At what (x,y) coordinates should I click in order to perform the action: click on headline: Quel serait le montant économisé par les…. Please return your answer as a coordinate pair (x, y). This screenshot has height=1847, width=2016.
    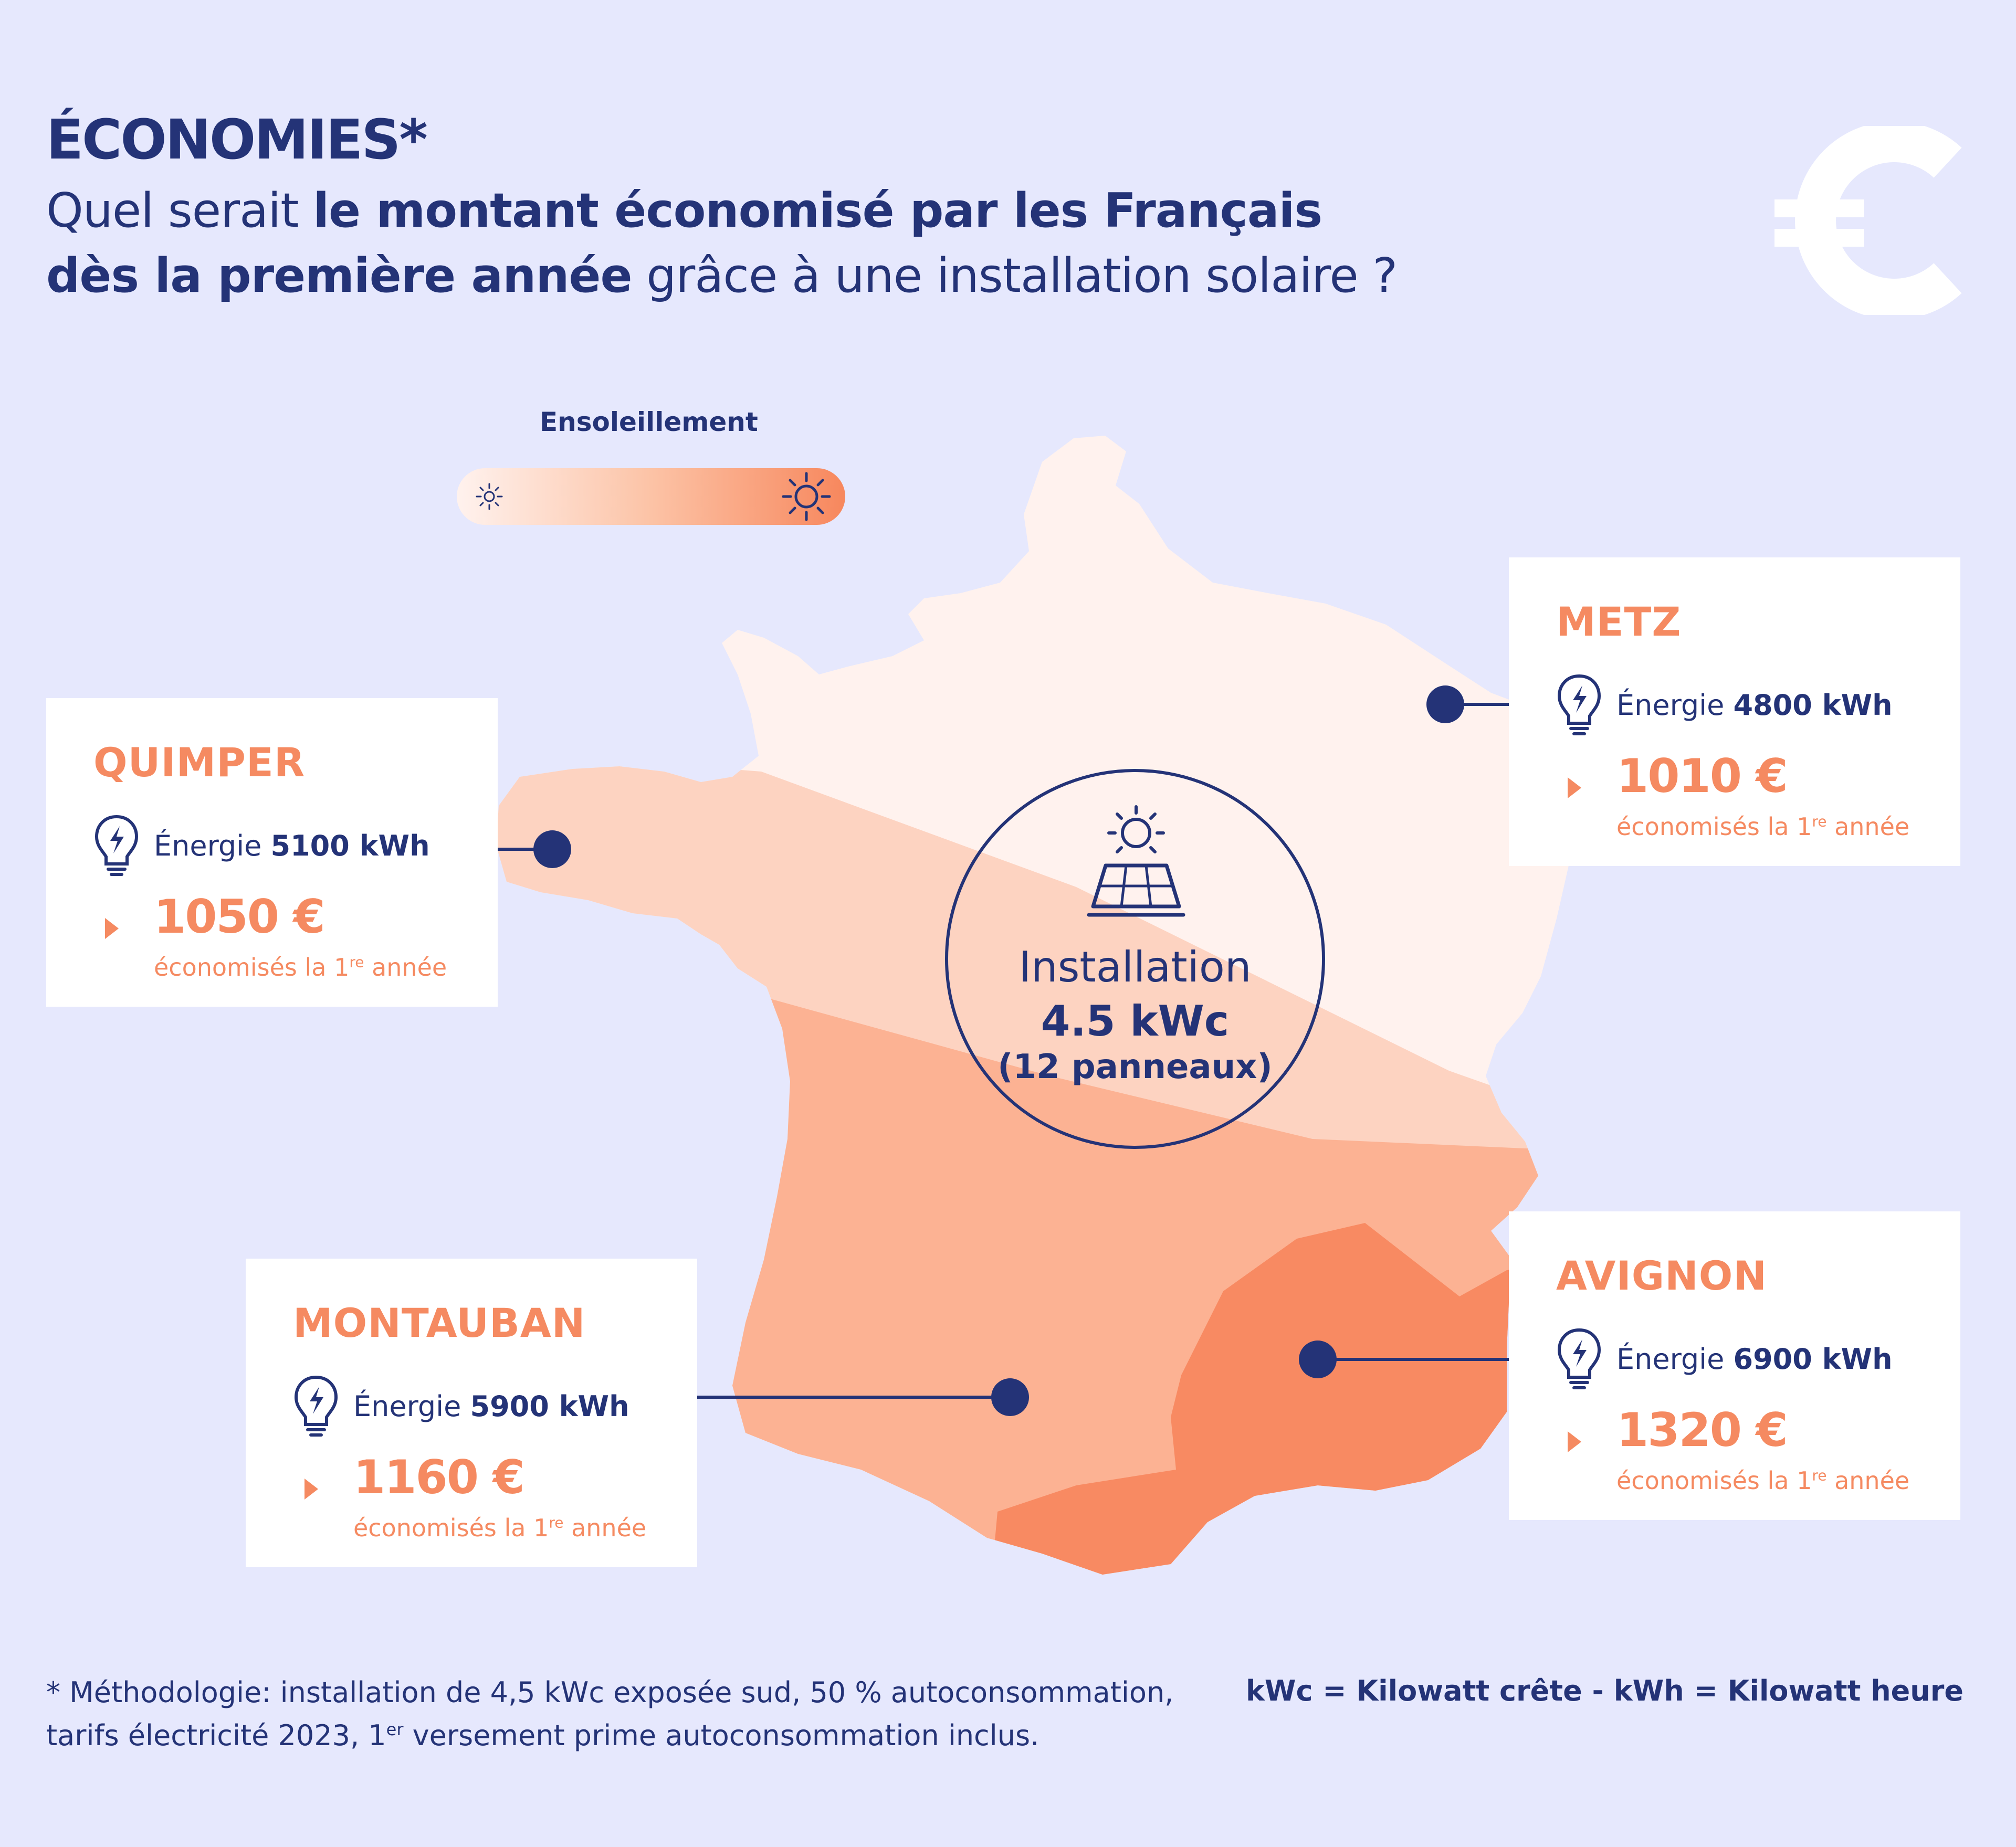
    Looking at the image, I should click on (860, 244).